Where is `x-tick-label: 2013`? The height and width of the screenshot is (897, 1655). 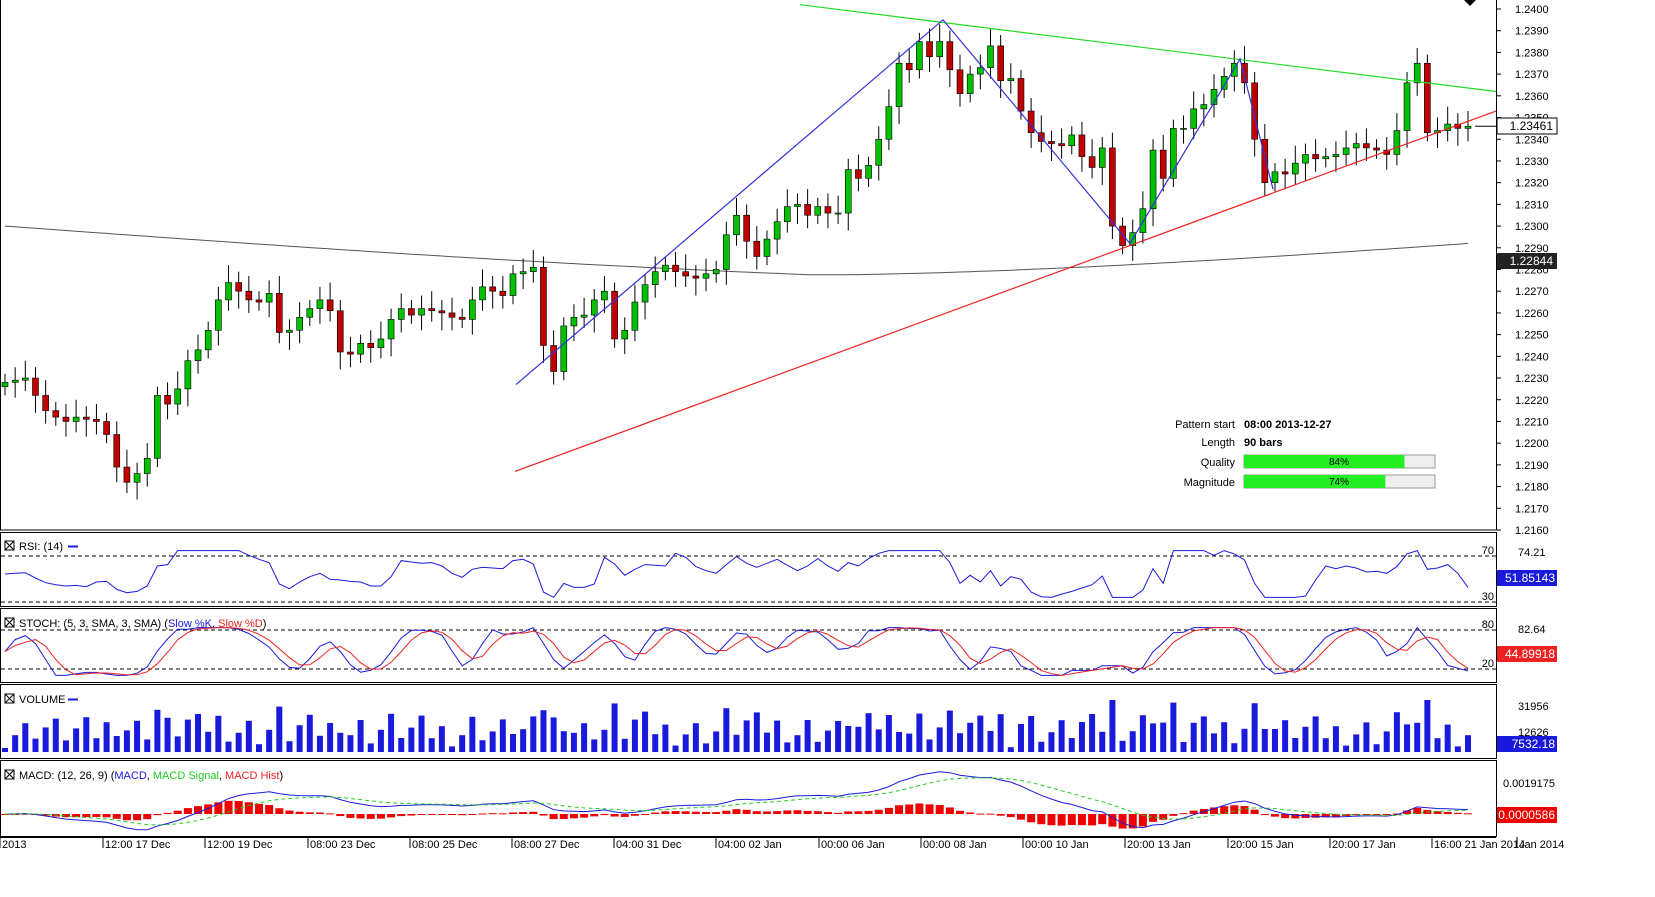 x-tick-label: 2013 is located at coordinates (14, 845).